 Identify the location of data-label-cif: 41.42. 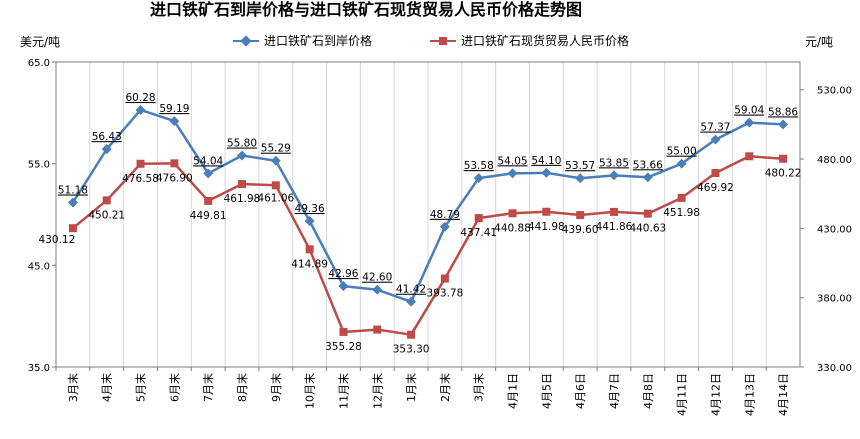
(411, 290).